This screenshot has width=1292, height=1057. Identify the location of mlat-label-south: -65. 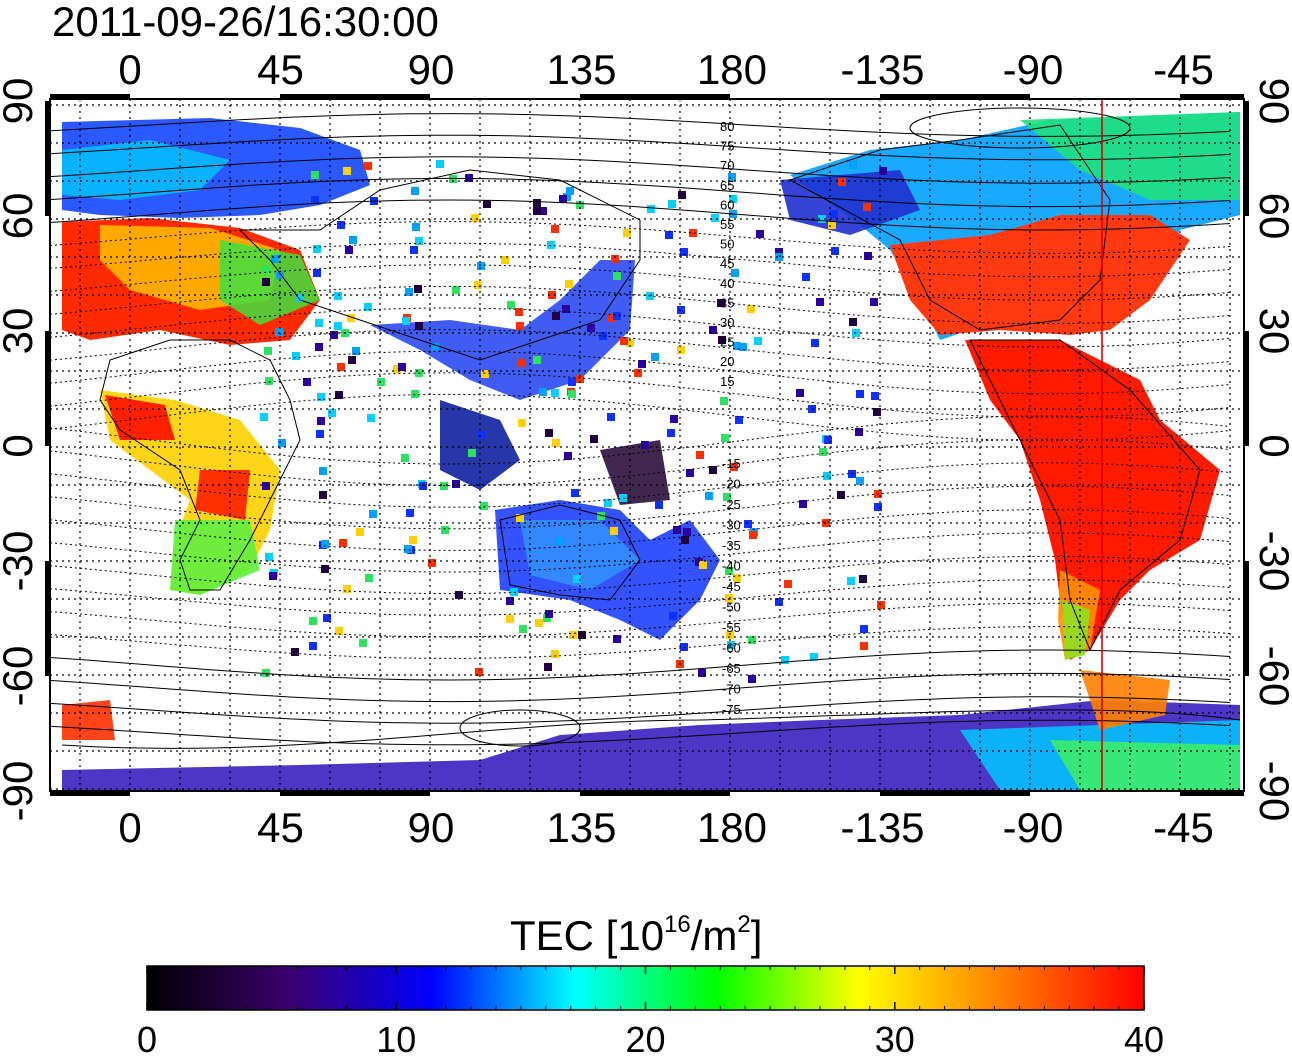
(731, 668).